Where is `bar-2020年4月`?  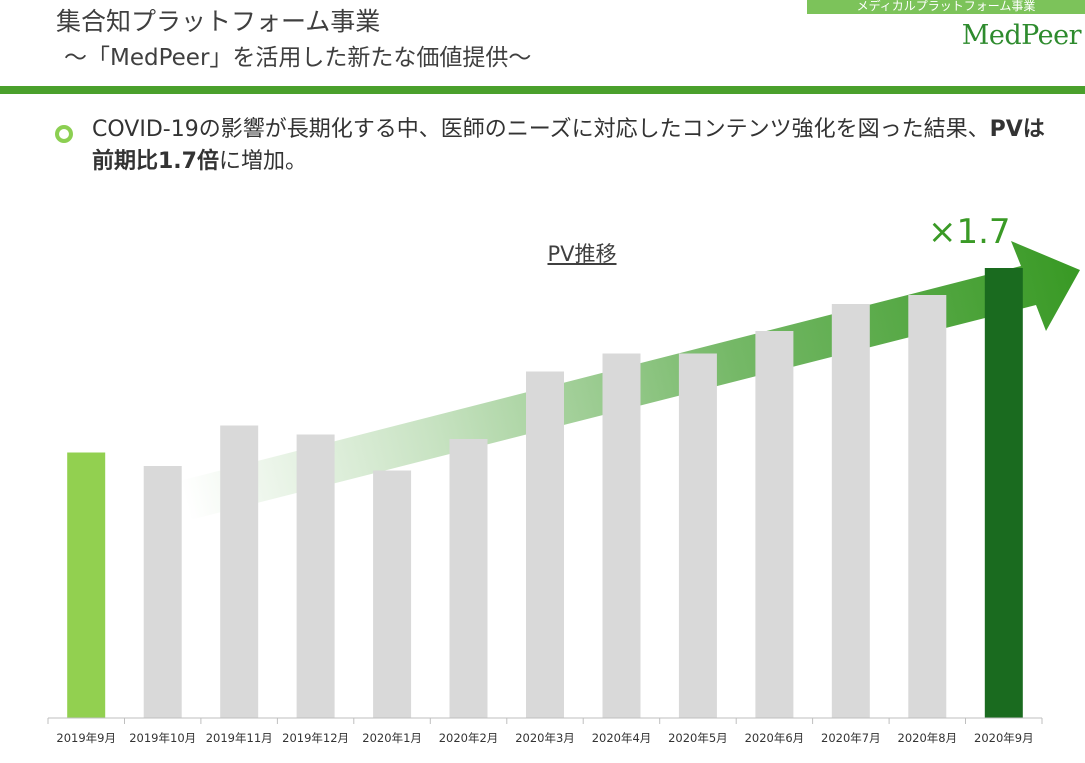
bar-2020年4月 is located at coordinates (621, 535).